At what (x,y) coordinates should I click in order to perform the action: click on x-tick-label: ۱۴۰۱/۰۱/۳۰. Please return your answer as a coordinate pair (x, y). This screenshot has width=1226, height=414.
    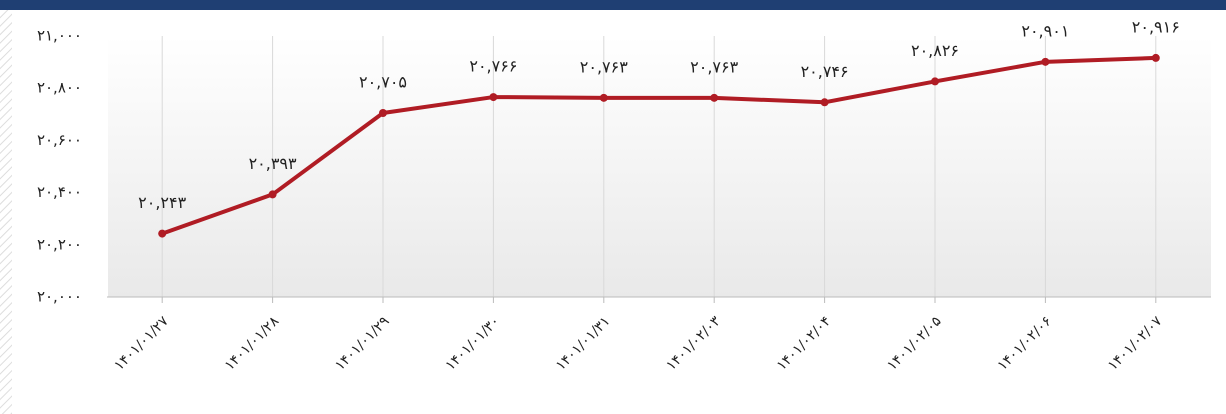
    Looking at the image, I should click on (473, 343).